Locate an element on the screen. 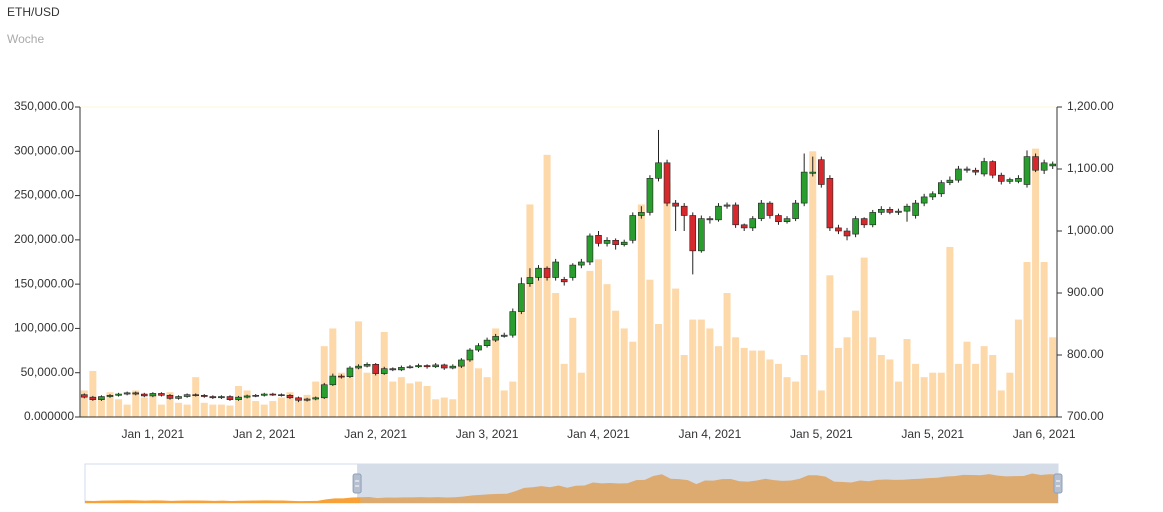  x-tick-label: Jan 3, 2021 is located at coordinates (487, 434).